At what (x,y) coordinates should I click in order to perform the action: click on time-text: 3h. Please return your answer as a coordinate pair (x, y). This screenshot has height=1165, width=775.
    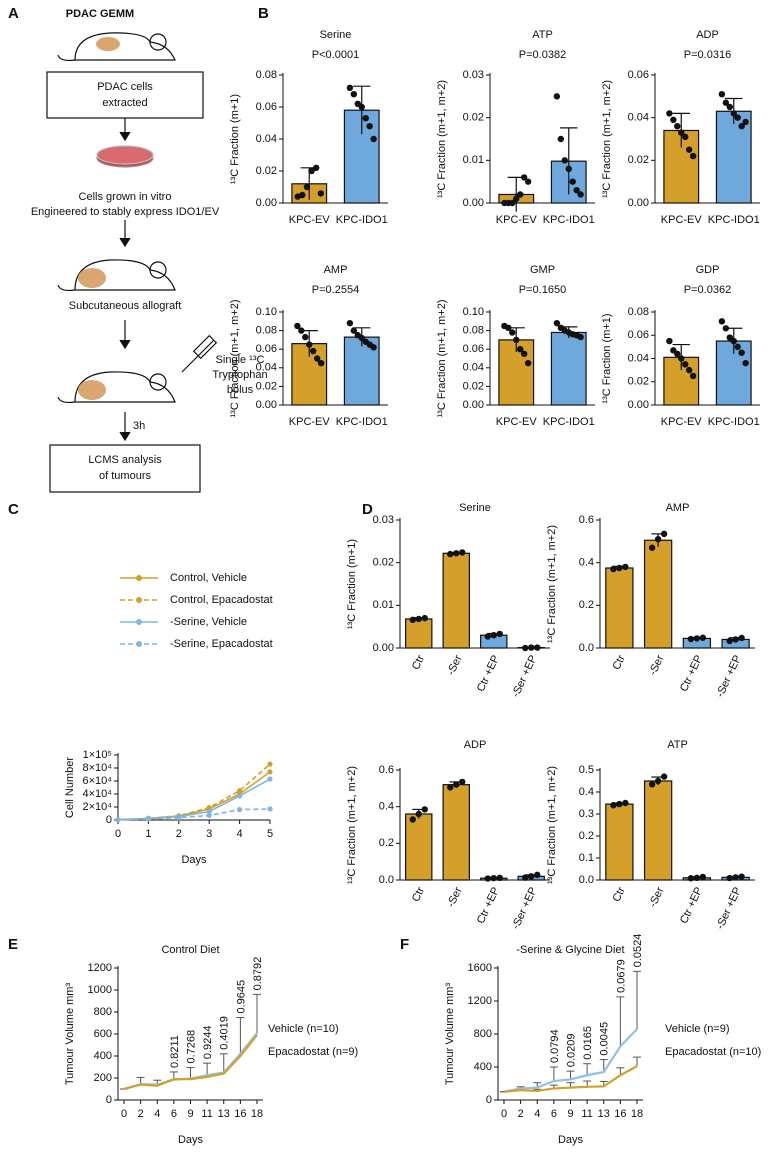
    Looking at the image, I should click on (139, 426).